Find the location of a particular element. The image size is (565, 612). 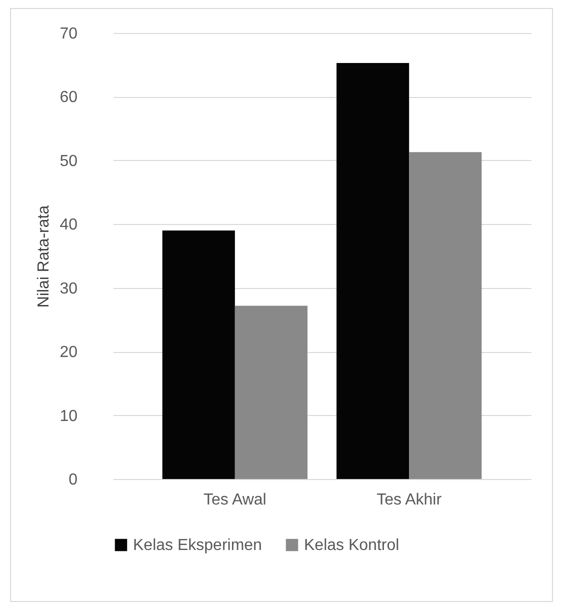

y-tick-label: 40 is located at coordinates (69, 225).